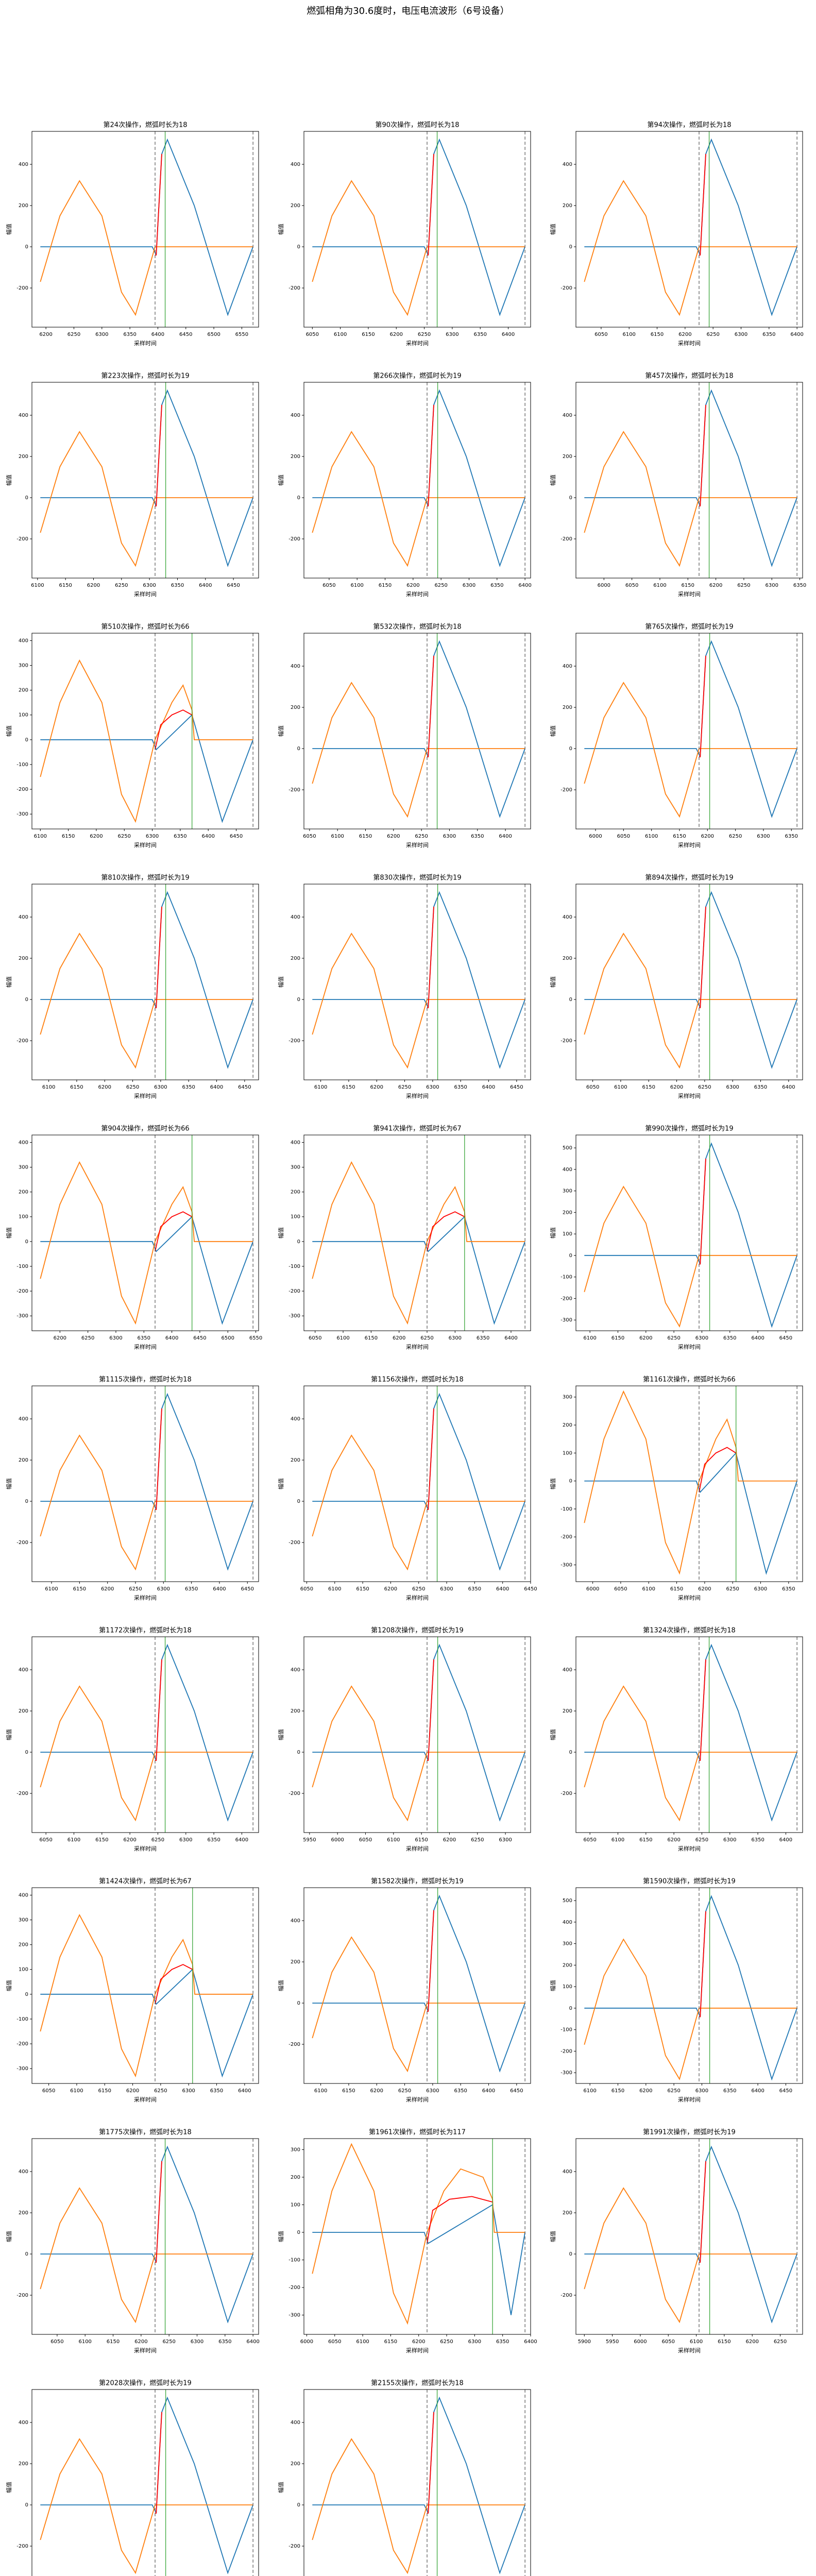 The image size is (816, 2576). I want to click on chart-title: 第904次操作，燃弧时长为66, so click(145, 1129).